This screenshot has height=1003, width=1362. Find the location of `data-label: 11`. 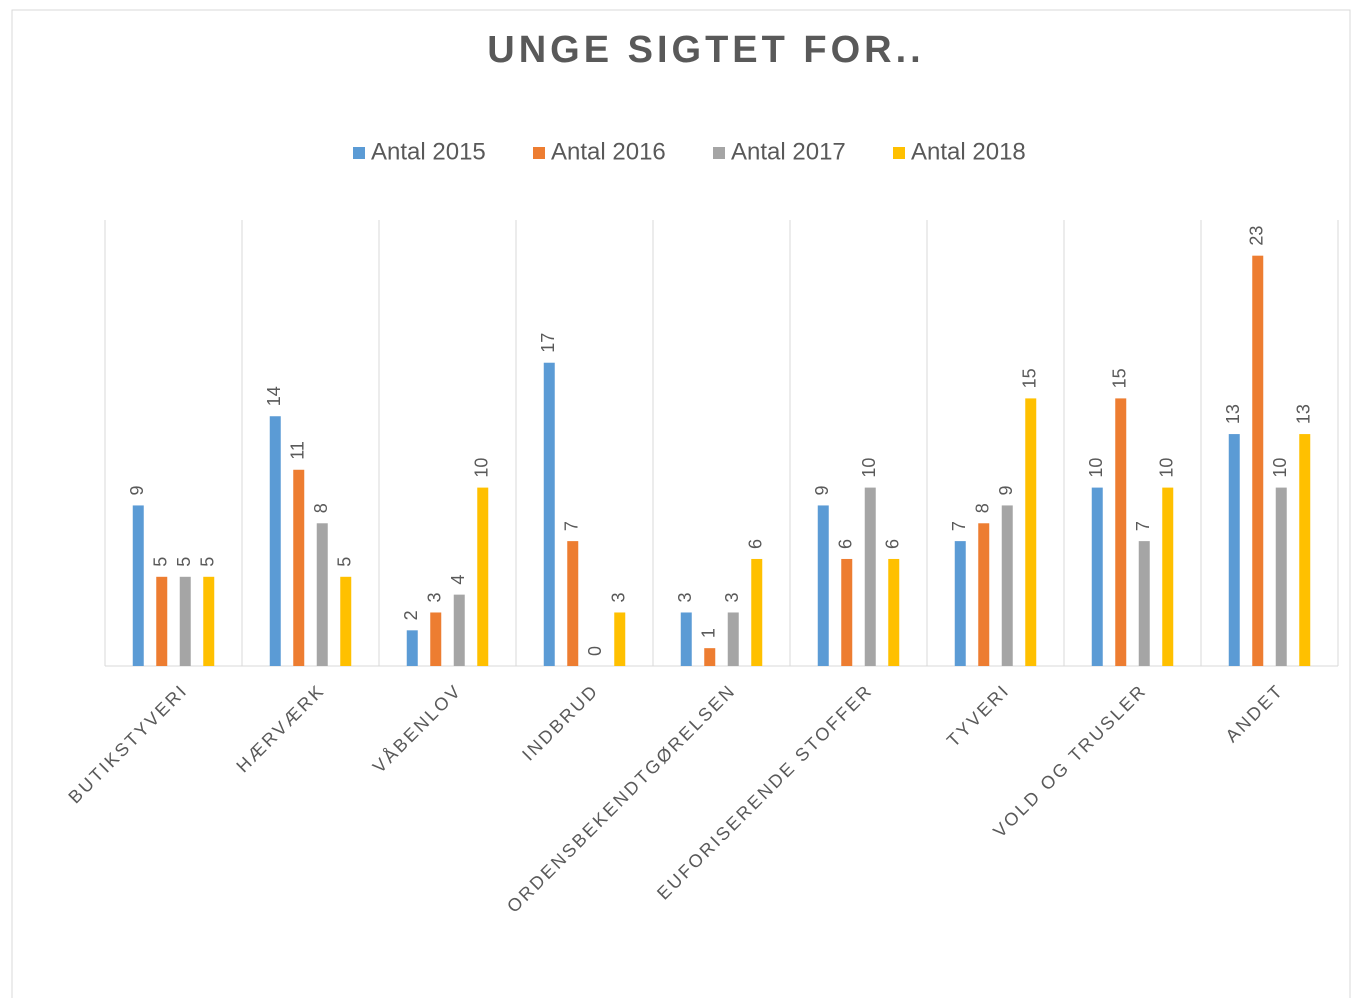

data-label: 11 is located at coordinates (298, 450).